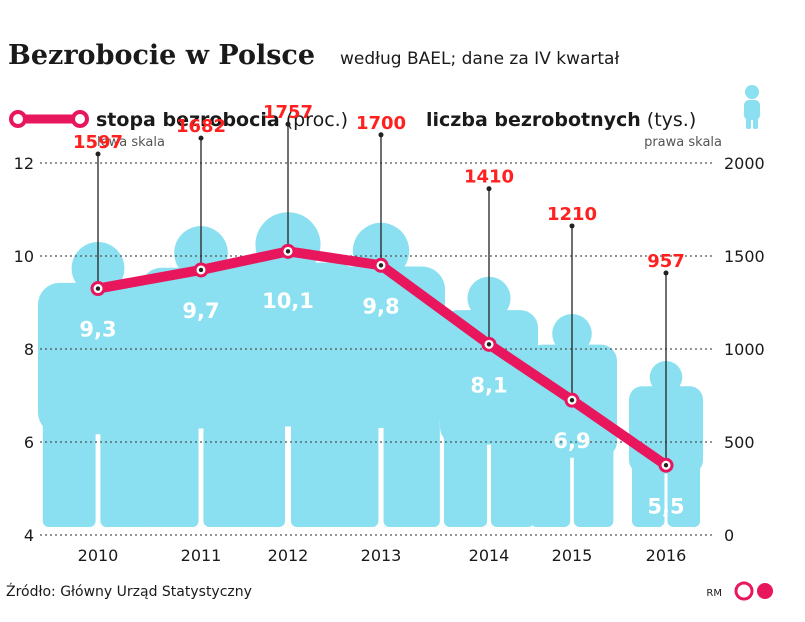 This screenshot has width=805, height=622. What do you see at coordinates (533, 120) in the screenshot?
I see `legend-count-name: liczba bezrobotnych` at bounding box center [533, 120].